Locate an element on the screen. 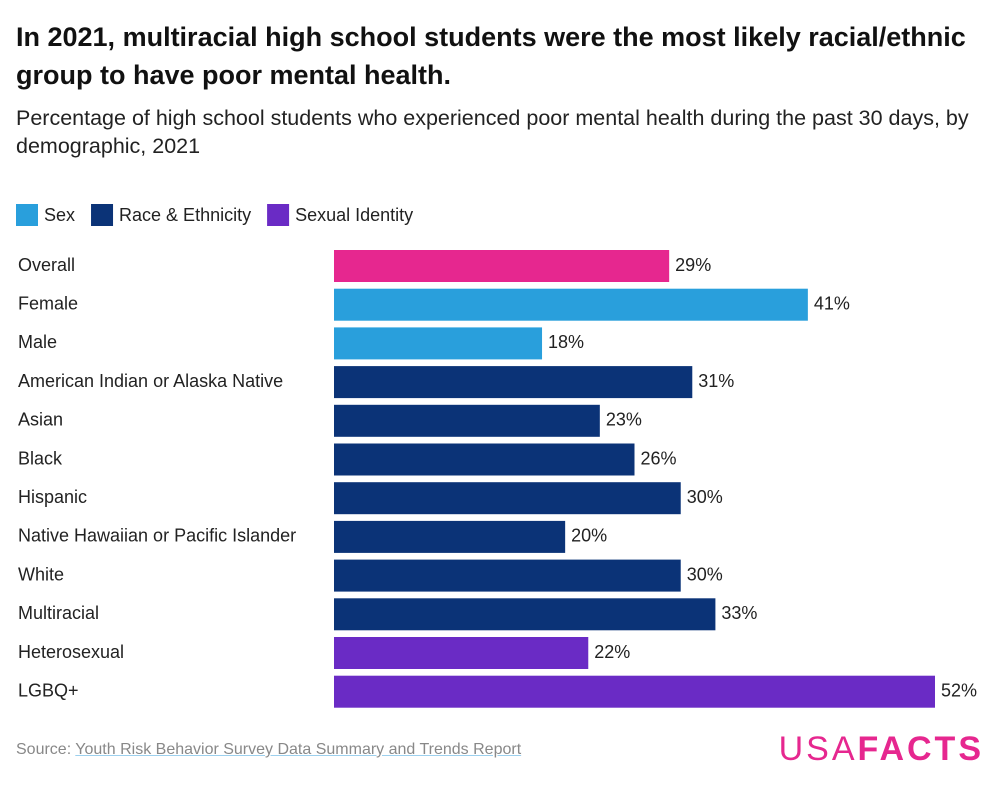  legend-label: Sex is located at coordinates (59, 215).